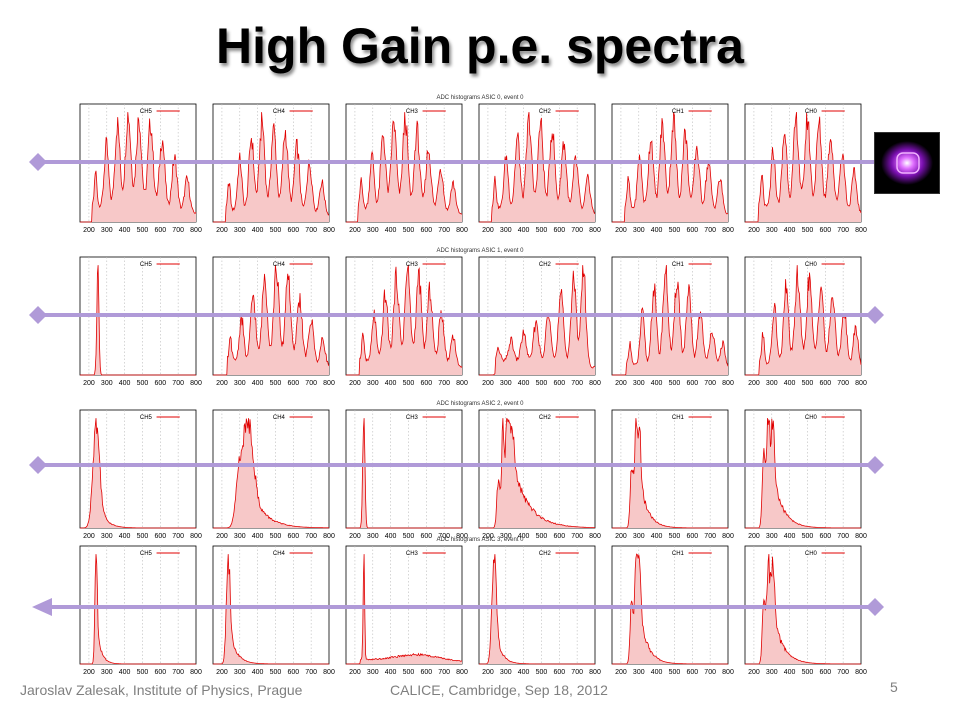  I want to click on legend-label: CH1, so click(678, 418).